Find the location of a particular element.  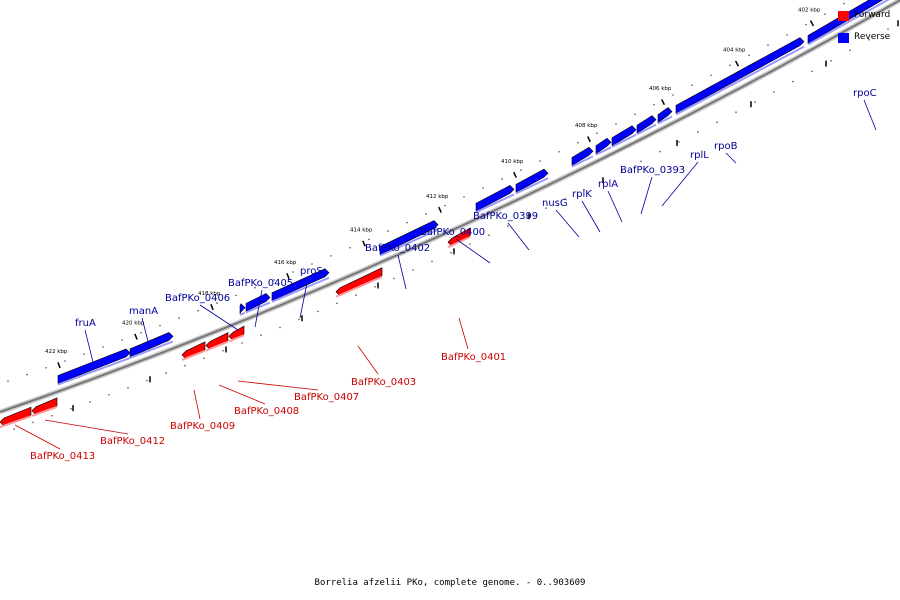

label-reverse-10-leader is located at coordinates (304, 298).